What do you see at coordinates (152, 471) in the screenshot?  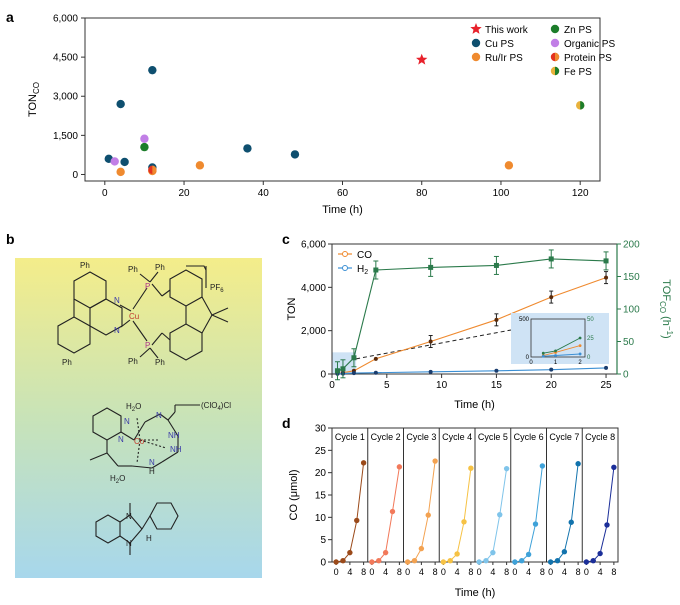 I see `co-h: H` at bounding box center [152, 471].